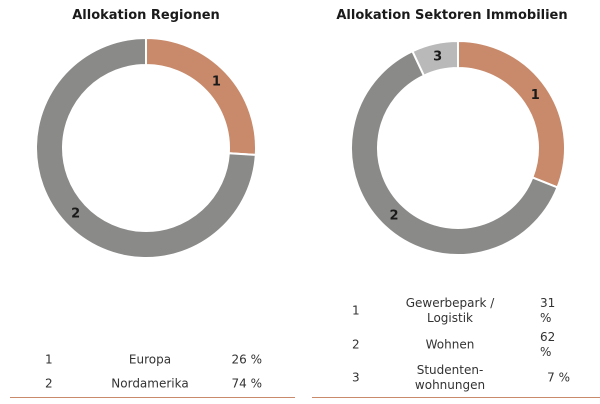 The image size is (600, 404). I want to click on value-label: 26 %, so click(247, 359).